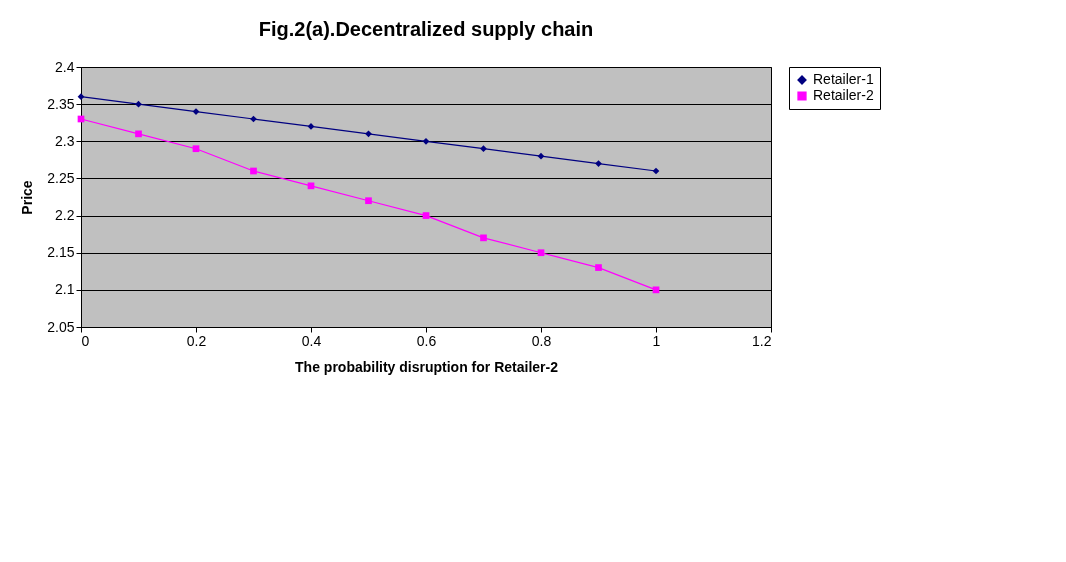  Describe the element at coordinates (656, 340) in the screenshot. I see `x-tick-label: 1` at that location.